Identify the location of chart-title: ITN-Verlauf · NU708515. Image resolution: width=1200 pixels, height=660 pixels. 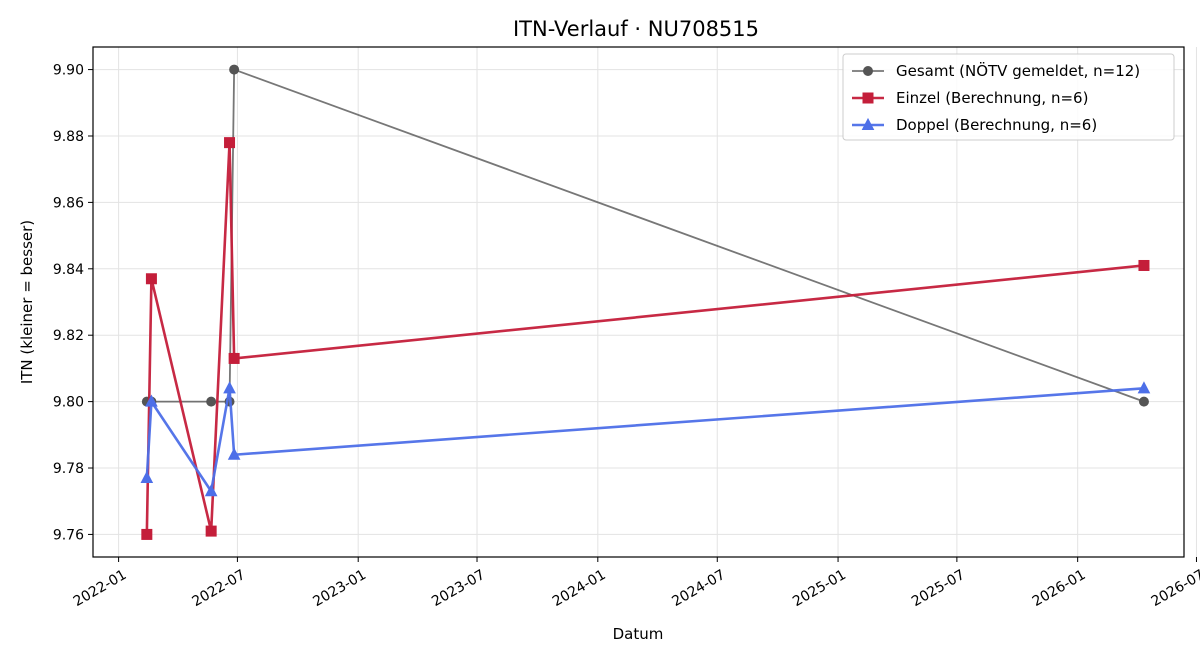
(636, 29).